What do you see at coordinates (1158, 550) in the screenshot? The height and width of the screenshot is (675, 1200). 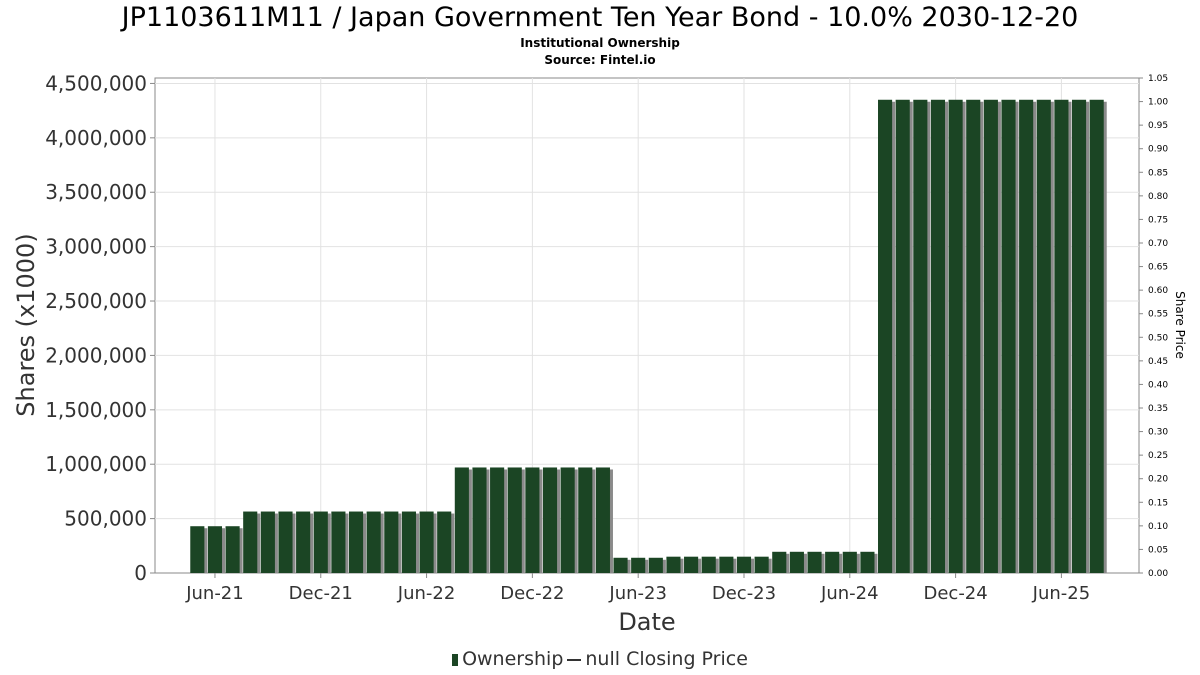 I see `y2-tick-label: 0.05` at bounding box center [1158, 550].